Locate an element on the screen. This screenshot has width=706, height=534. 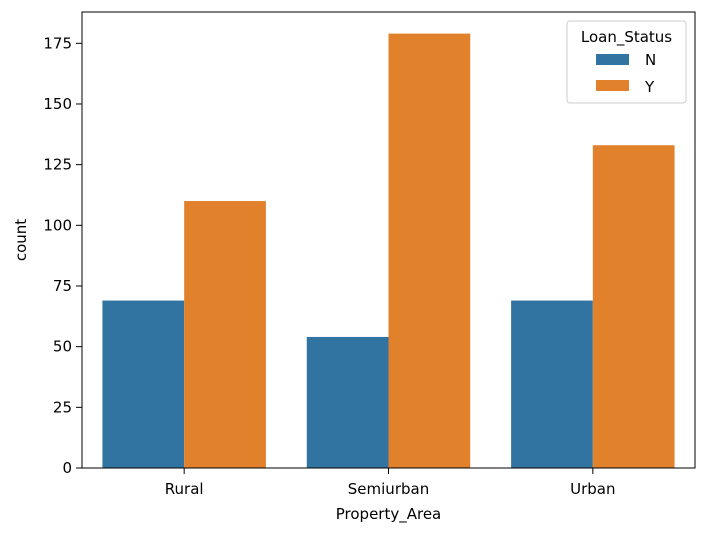
legend-title: Loan_Status is located at coordinates (626, 37).